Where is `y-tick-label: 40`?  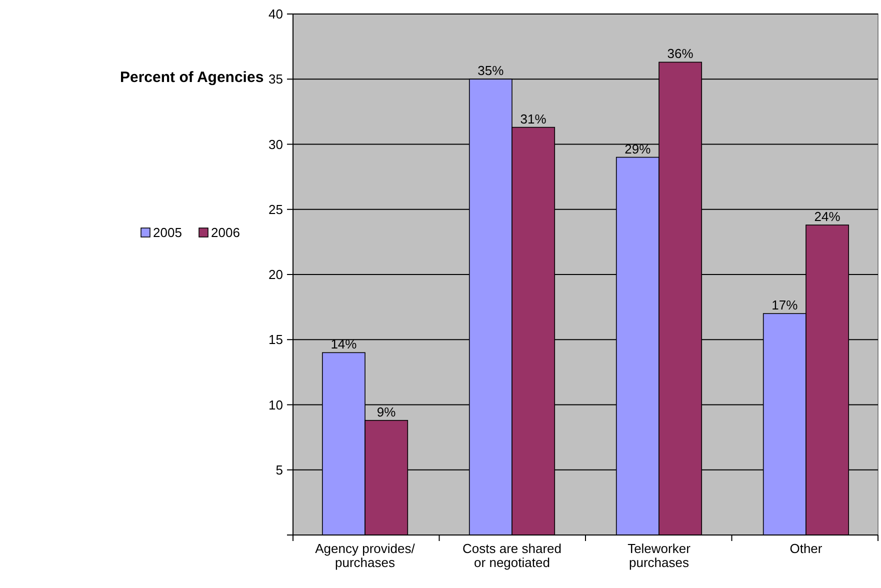 y-tick-label: 40 is located at coordinates (275, 14).